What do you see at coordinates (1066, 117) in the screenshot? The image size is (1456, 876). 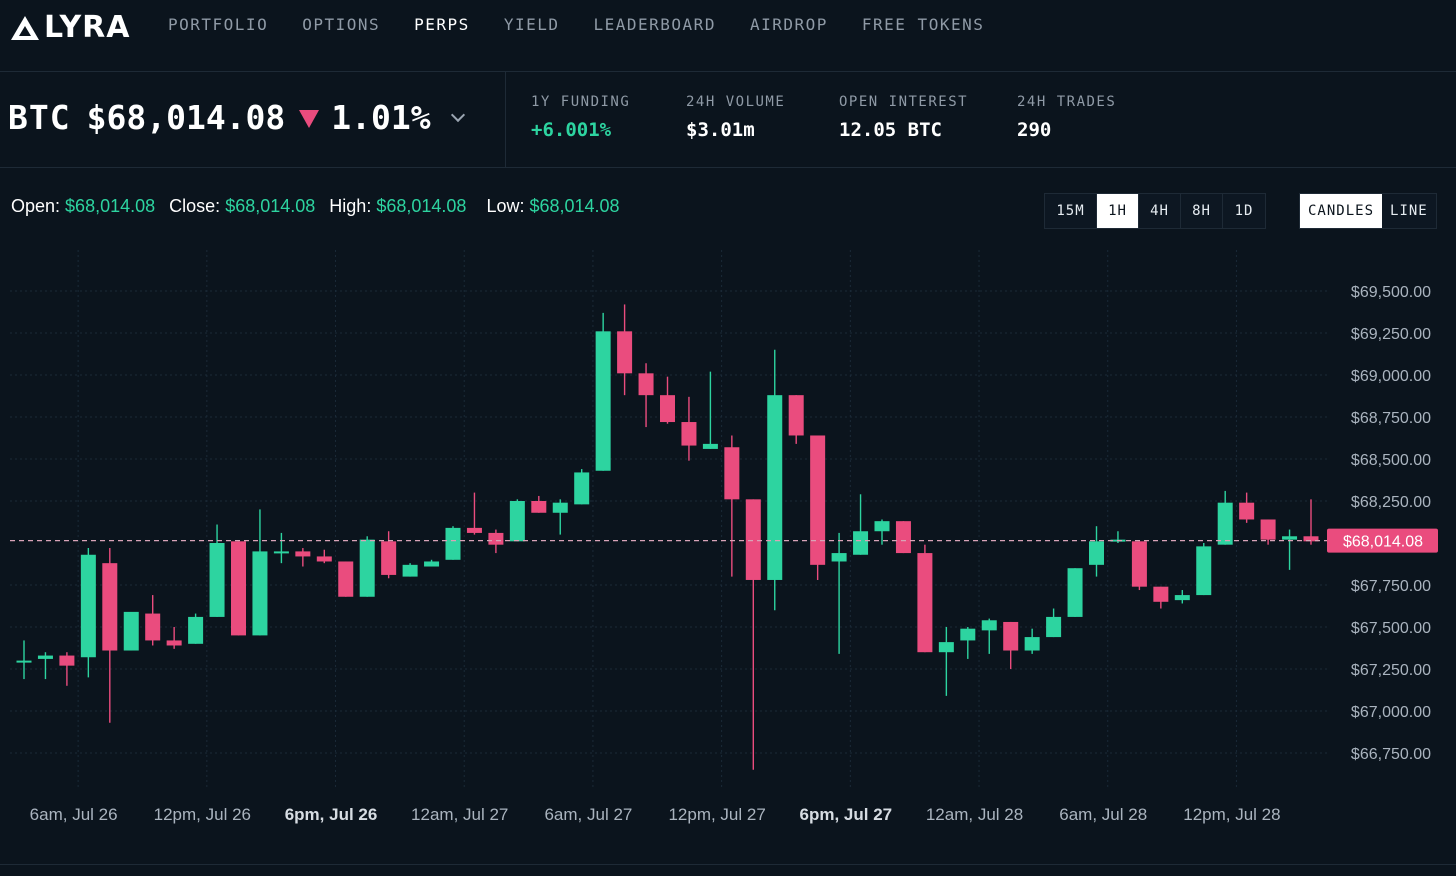 I see `stat-trades: 24H TRADES 290` at bounding box center [1066, 117].